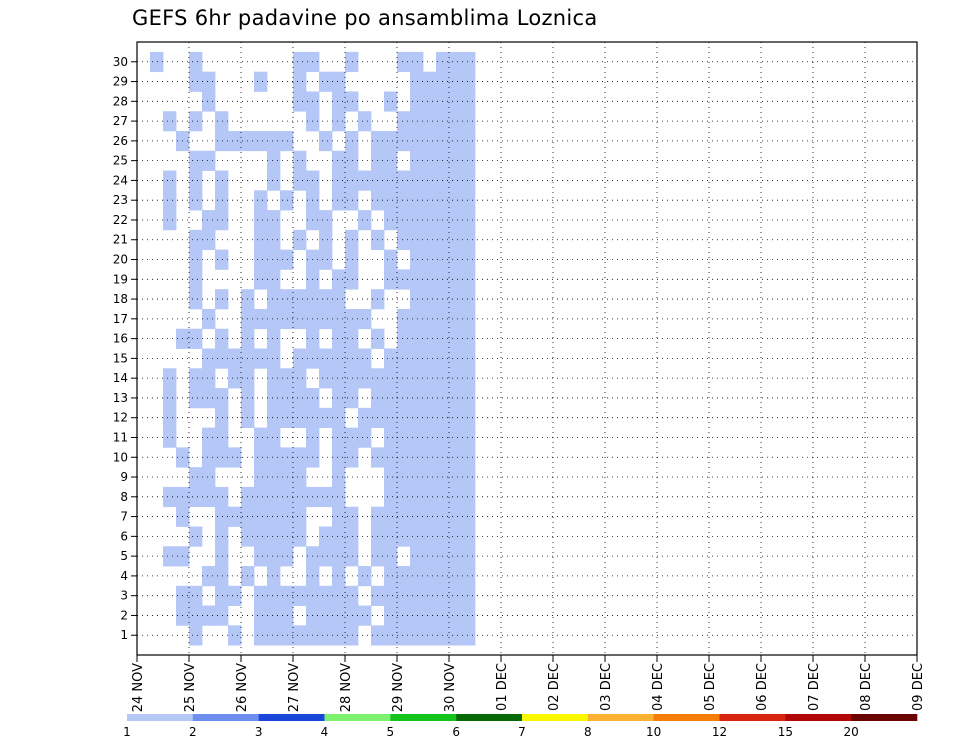 The width and height of the screenshot is (960, 742). I want to click on legend-label: 1, so click(127, 732).